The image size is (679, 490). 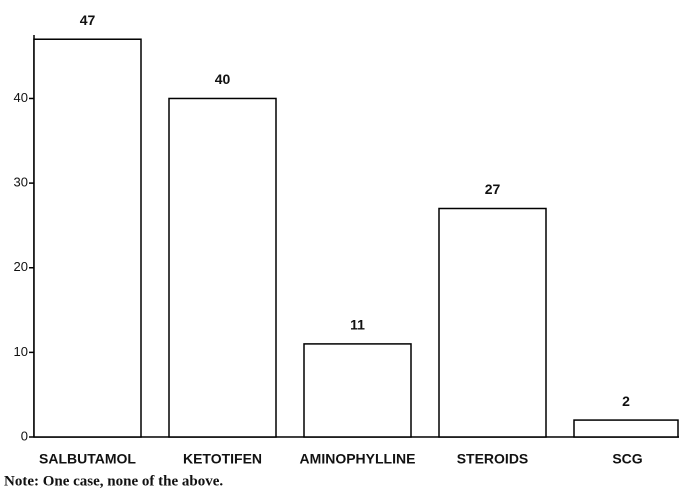 What do you see at coordinates (87, 459) in the screenshot?
I see `x-tick-label: SALBUTAMOL` at bounding box center [87, 459].